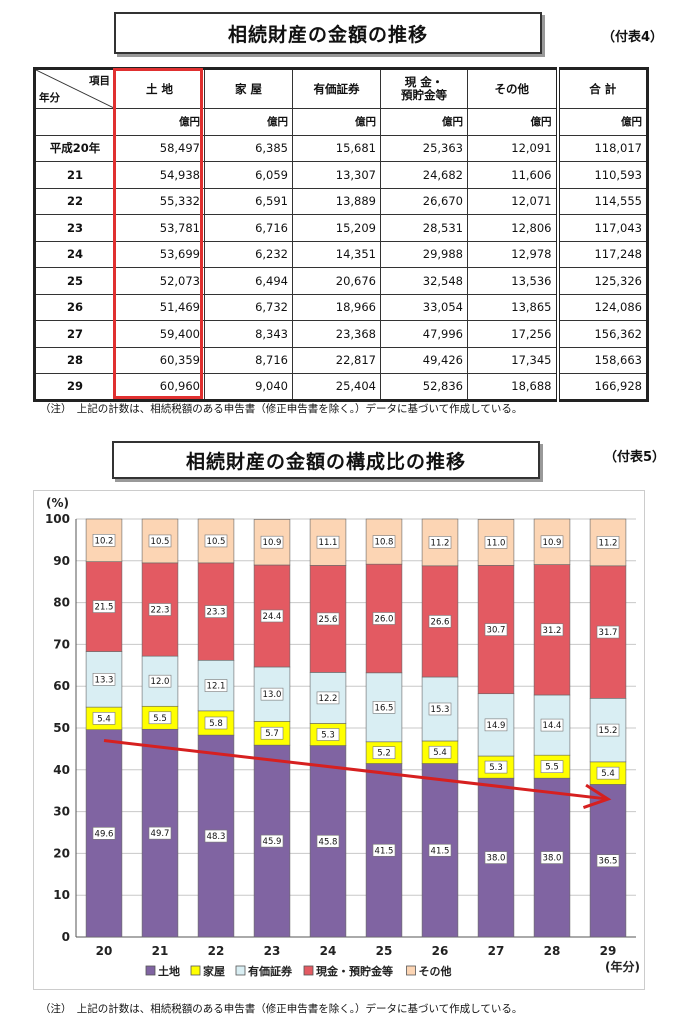 This screenshot has width=678, height=1024. I want to click on value-cell: 33,054, so click(424, 307).